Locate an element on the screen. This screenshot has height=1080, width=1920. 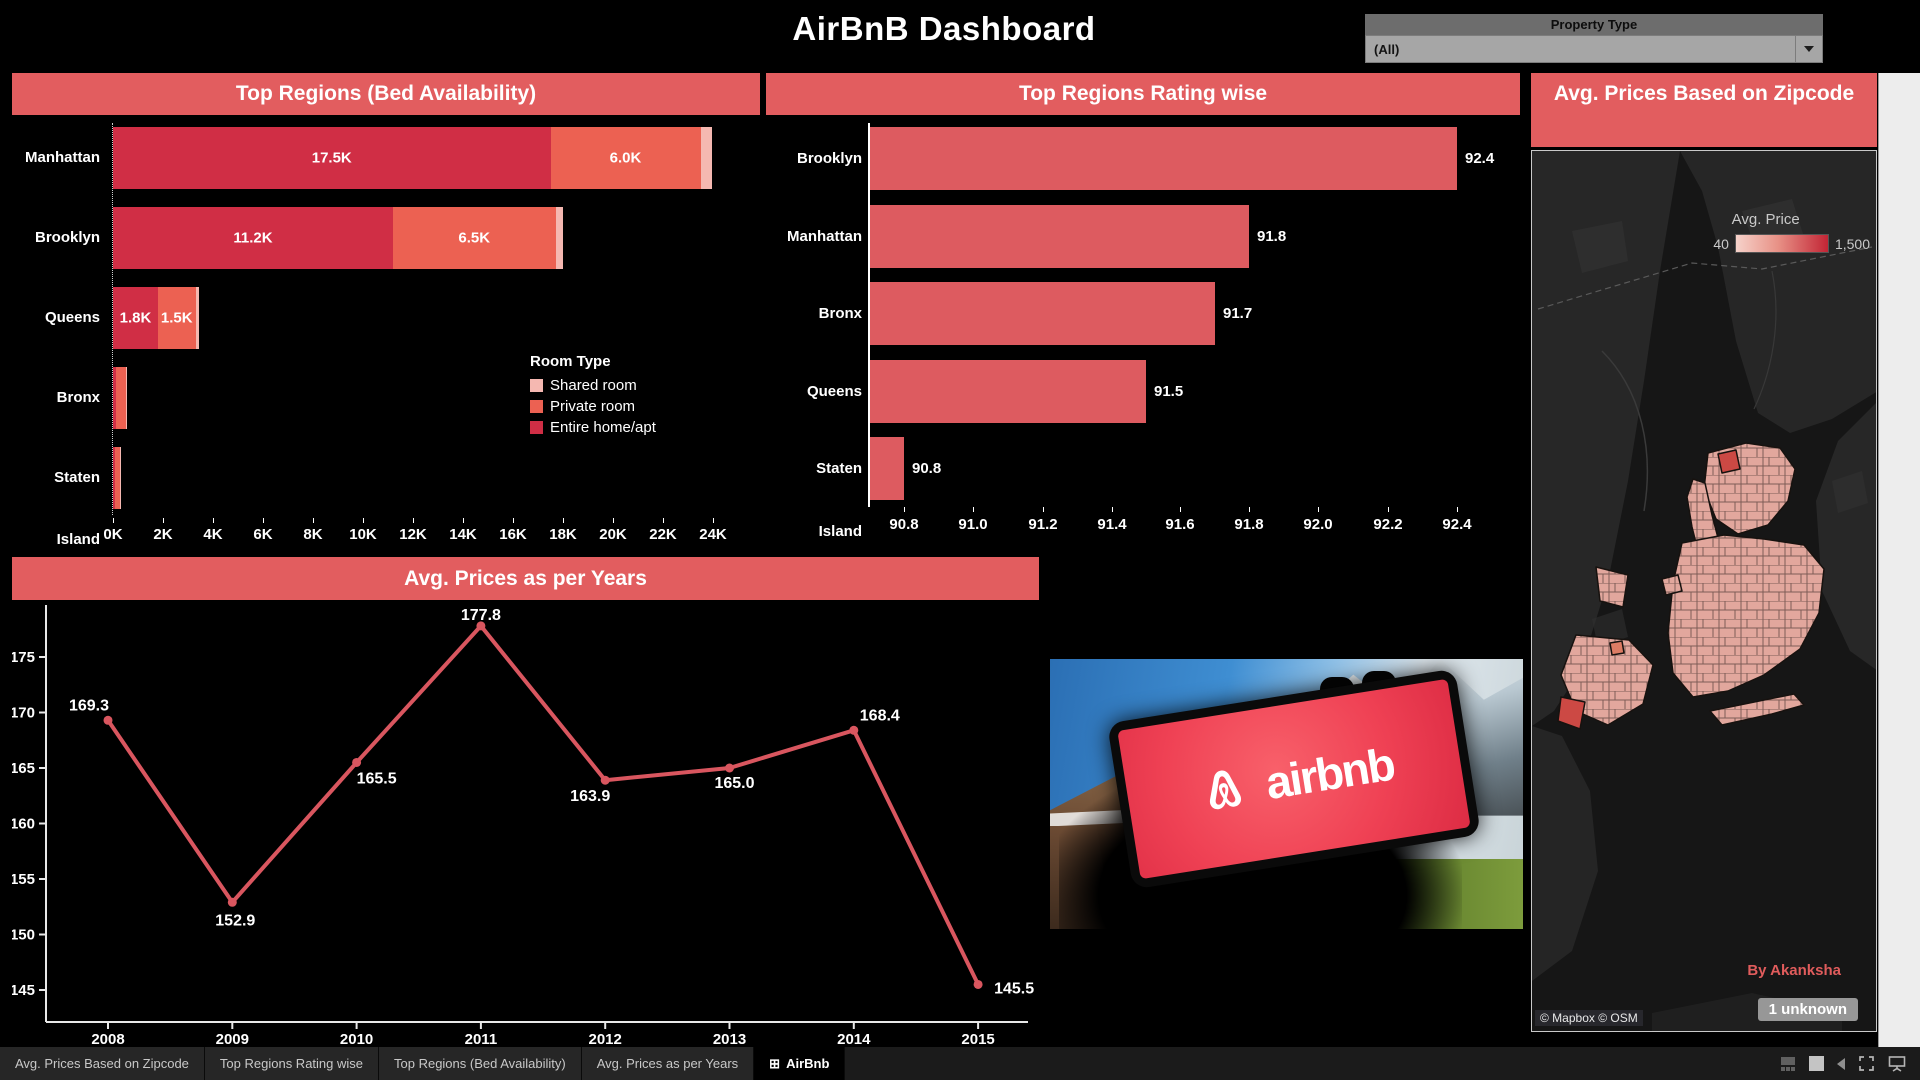
zipcode-region-small is located at coordinates (1672, 585).